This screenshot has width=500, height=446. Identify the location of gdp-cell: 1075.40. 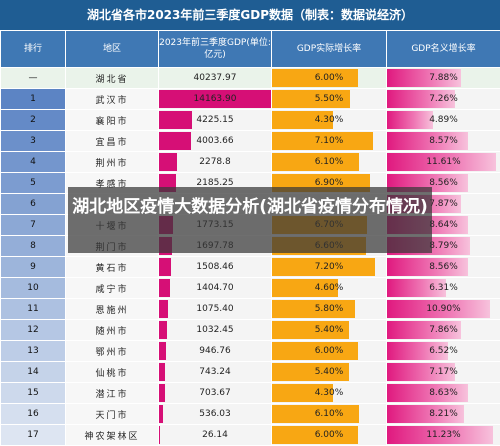
(215, 309).